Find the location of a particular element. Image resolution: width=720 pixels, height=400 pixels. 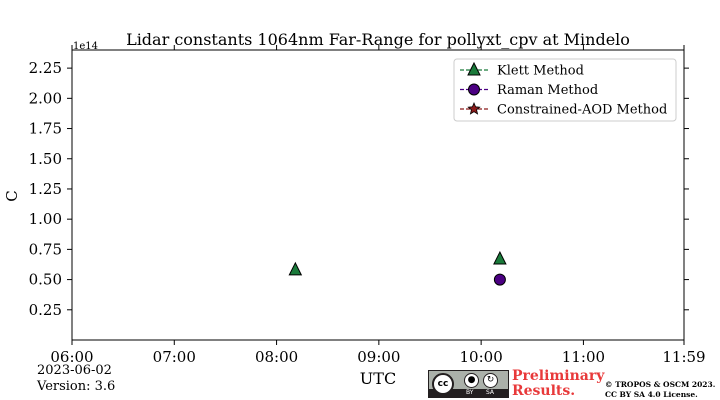

y-axis-label: C is located at coordinates (12, 195).